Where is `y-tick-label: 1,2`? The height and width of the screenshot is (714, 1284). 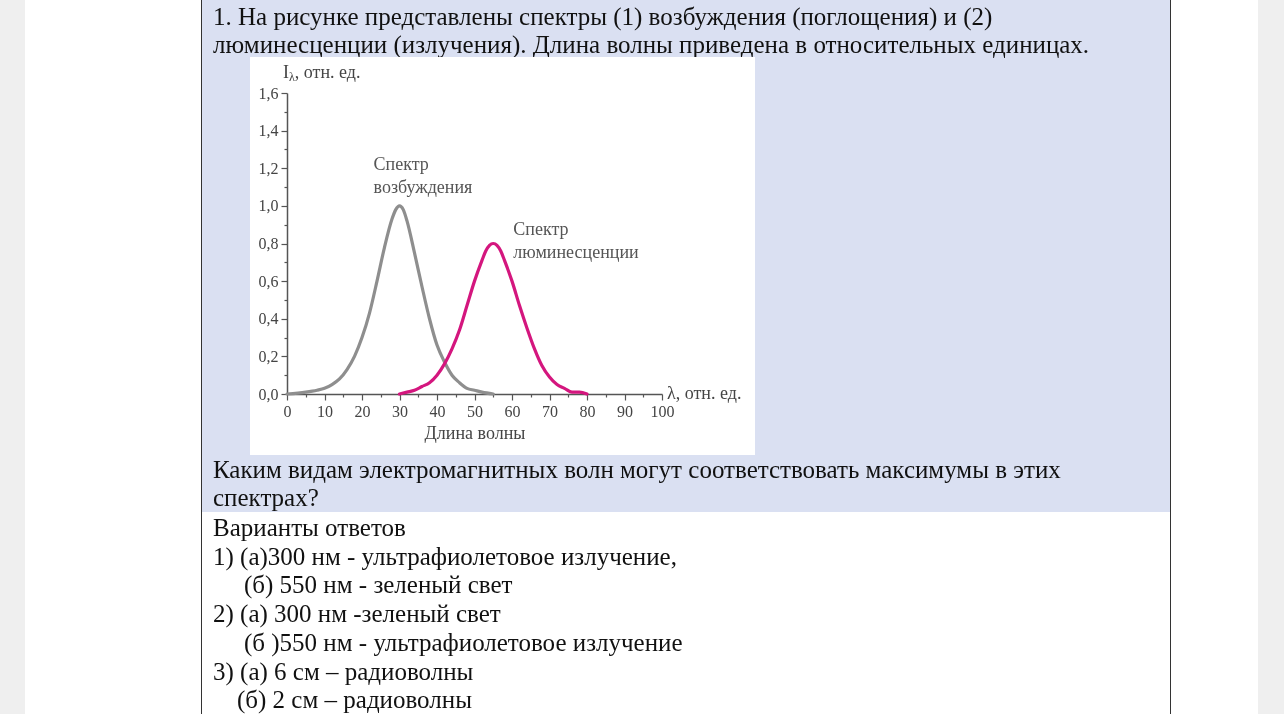
y-tick-label: 1,2 is located at coordinates (268, 168).